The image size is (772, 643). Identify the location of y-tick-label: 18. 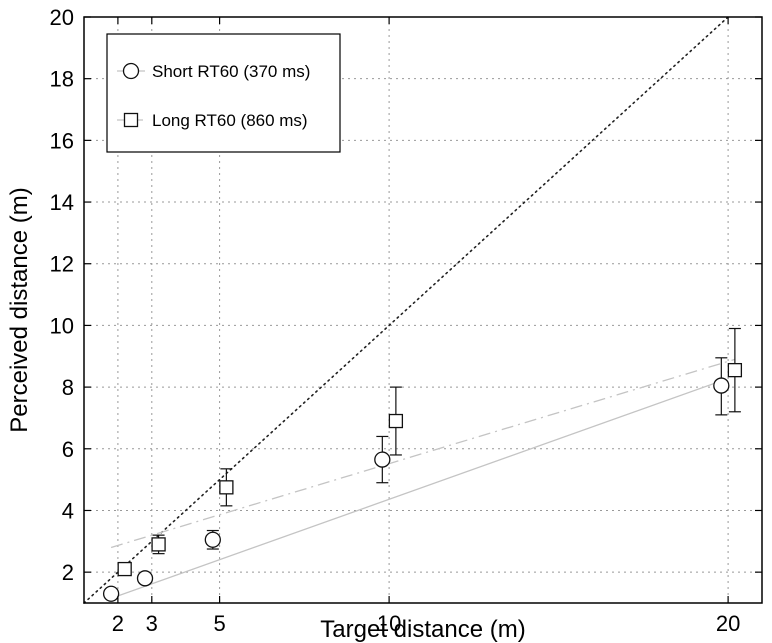
(62, 79).